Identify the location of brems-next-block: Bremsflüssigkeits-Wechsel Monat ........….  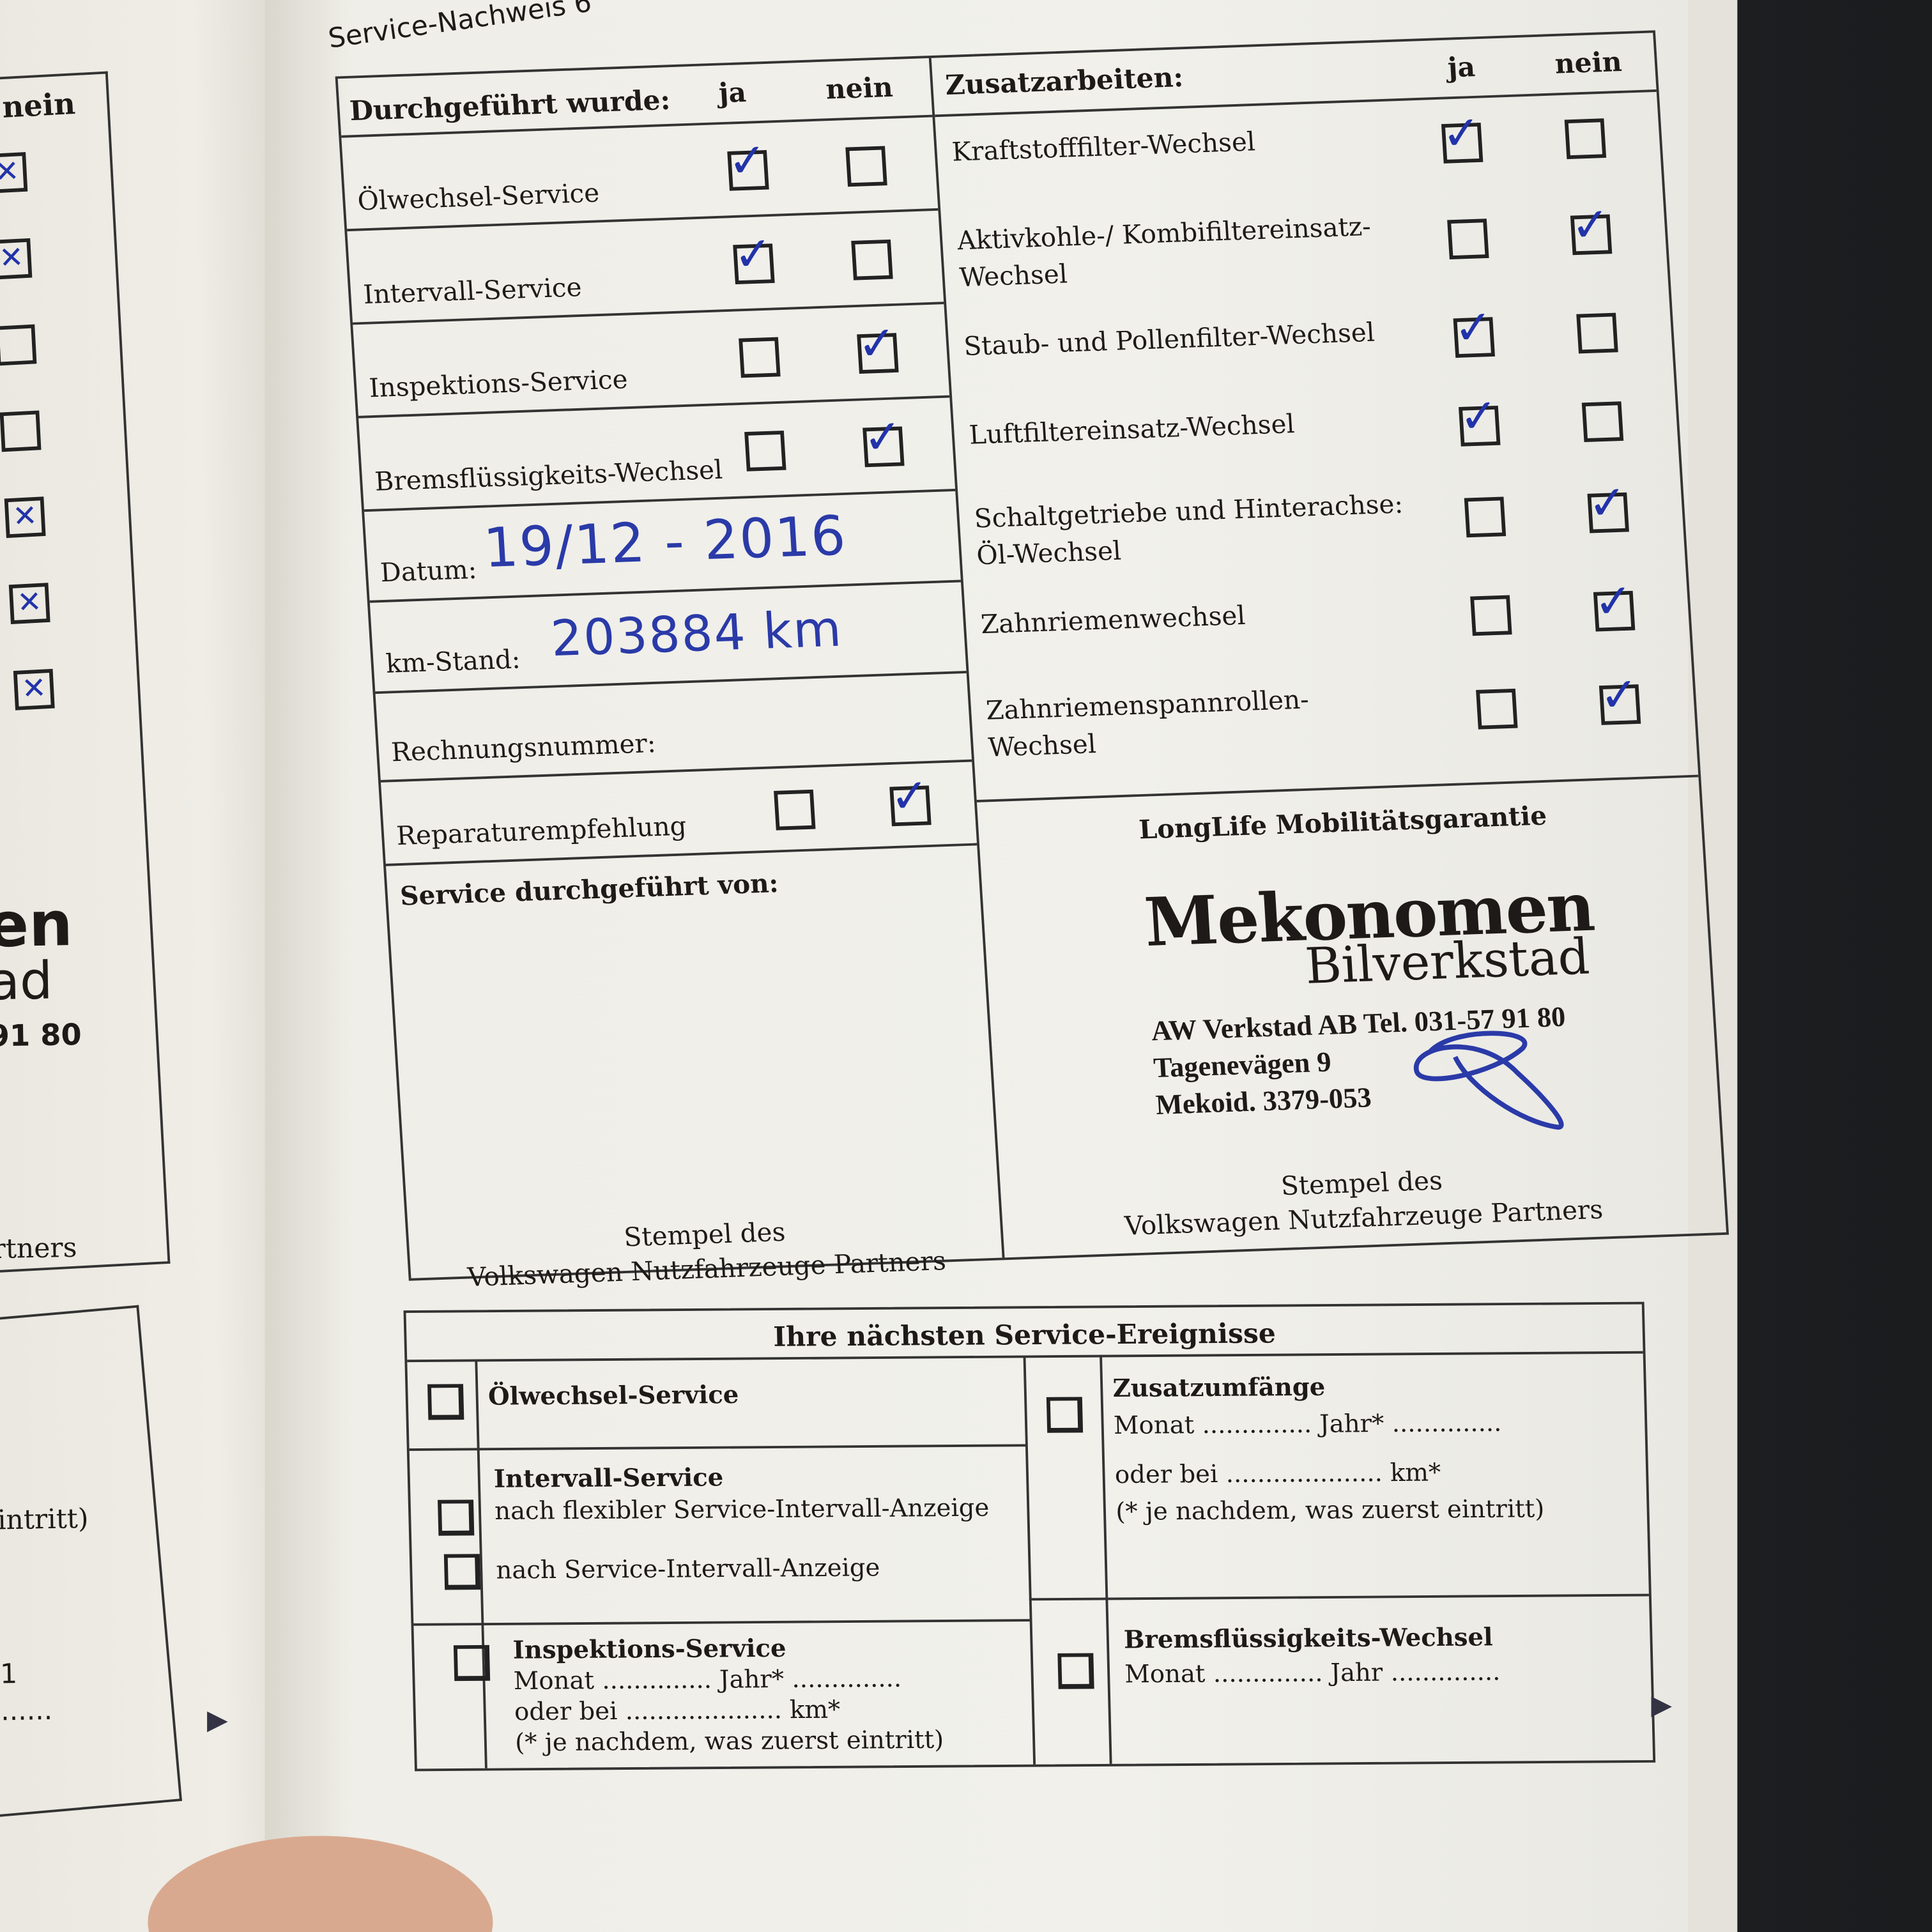
(1312, 1655).